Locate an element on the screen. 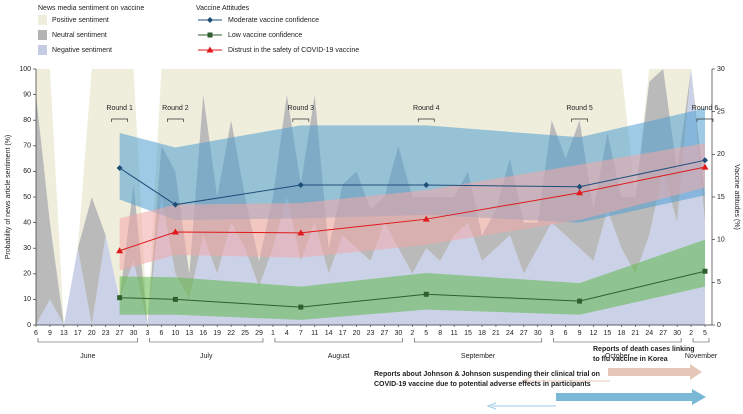  y-tick-label: 20 is located at coordinates (27, 274).